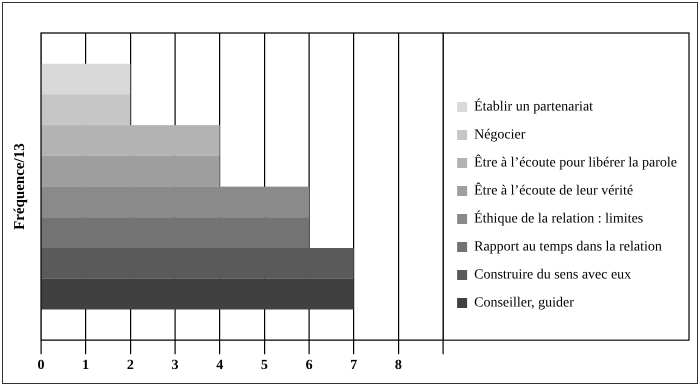 This screenshot has width=700, height=386. Describe the element at coordinates (554, 190) in the screenshot. I see `legend-label: Être à l’écoute de leur vérité` at that location.